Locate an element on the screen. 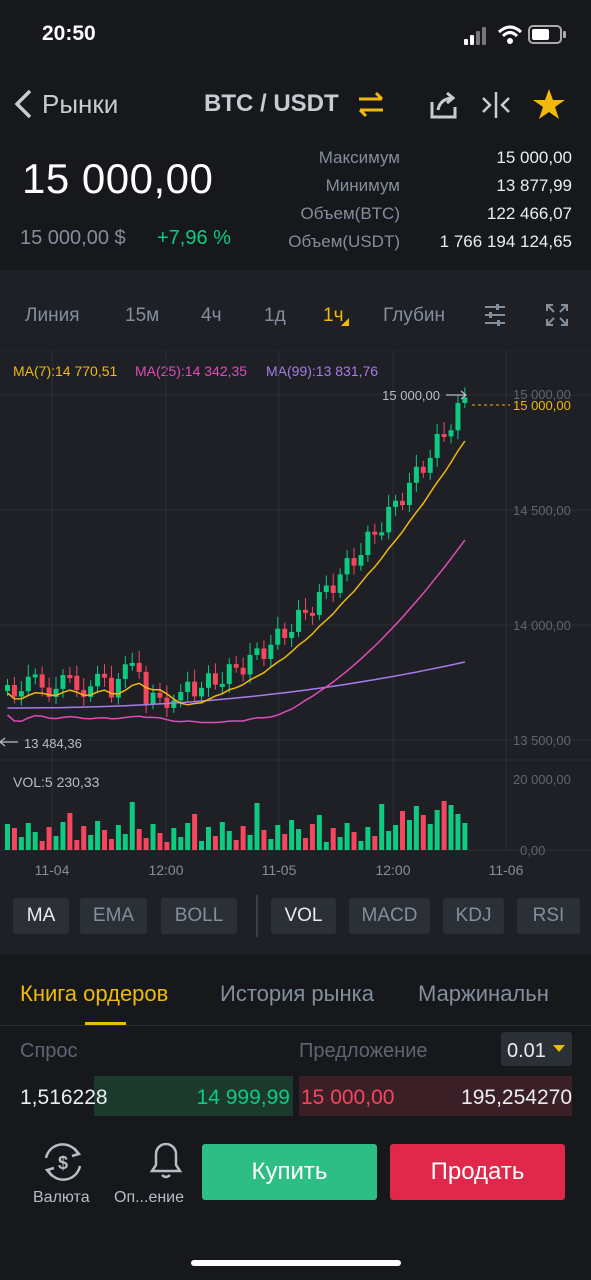 This screenshot has height=1280, width=591. ticker-panel is located at coordinates (295, 205).